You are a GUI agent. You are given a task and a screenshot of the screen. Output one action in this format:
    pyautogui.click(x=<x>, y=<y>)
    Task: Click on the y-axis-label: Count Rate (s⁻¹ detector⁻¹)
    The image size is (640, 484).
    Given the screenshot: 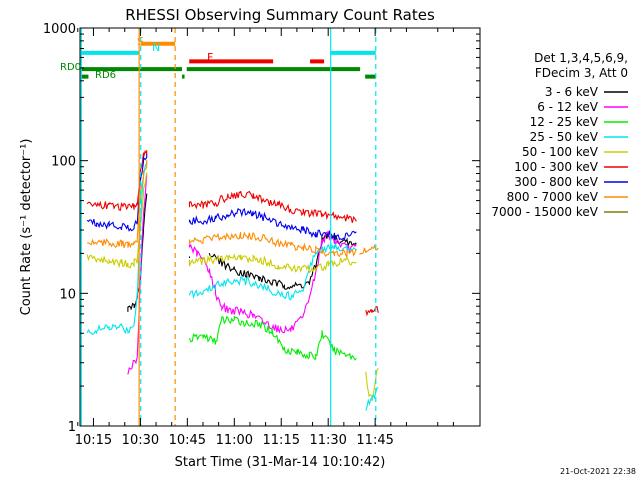 What is the action you would take?
    pyautogui.click(x=26, y=227)
    